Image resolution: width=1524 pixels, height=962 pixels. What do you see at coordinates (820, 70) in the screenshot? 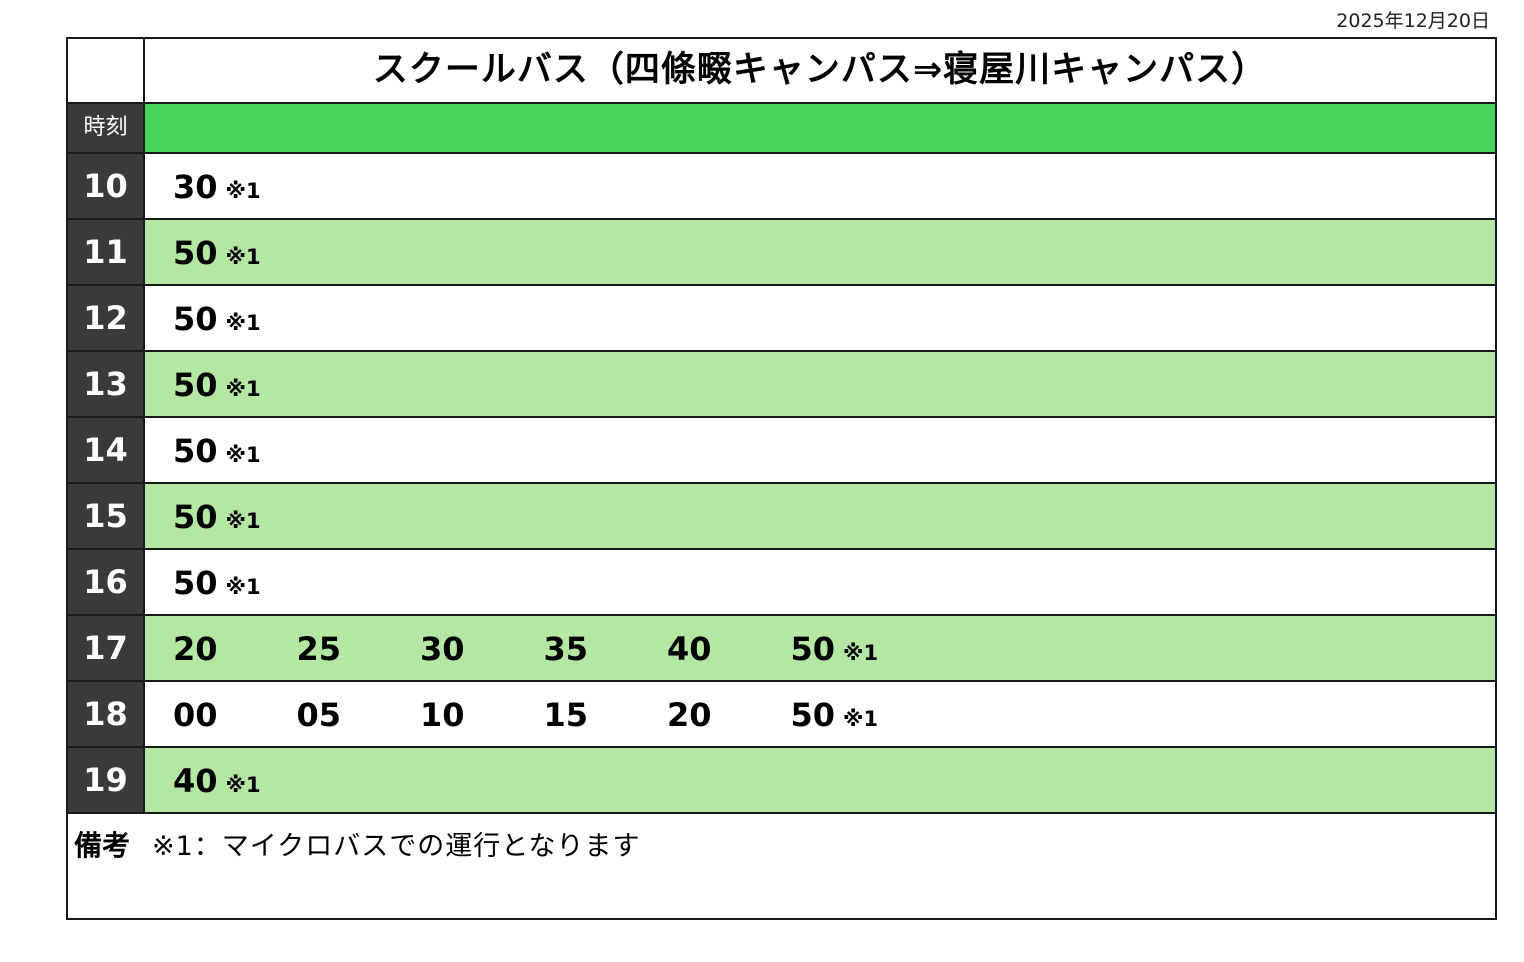
I see `timetable-title: スクールバス（四條畷キャンパス⇒寝屋川キャンパス）` at bounding box center [820, 70].